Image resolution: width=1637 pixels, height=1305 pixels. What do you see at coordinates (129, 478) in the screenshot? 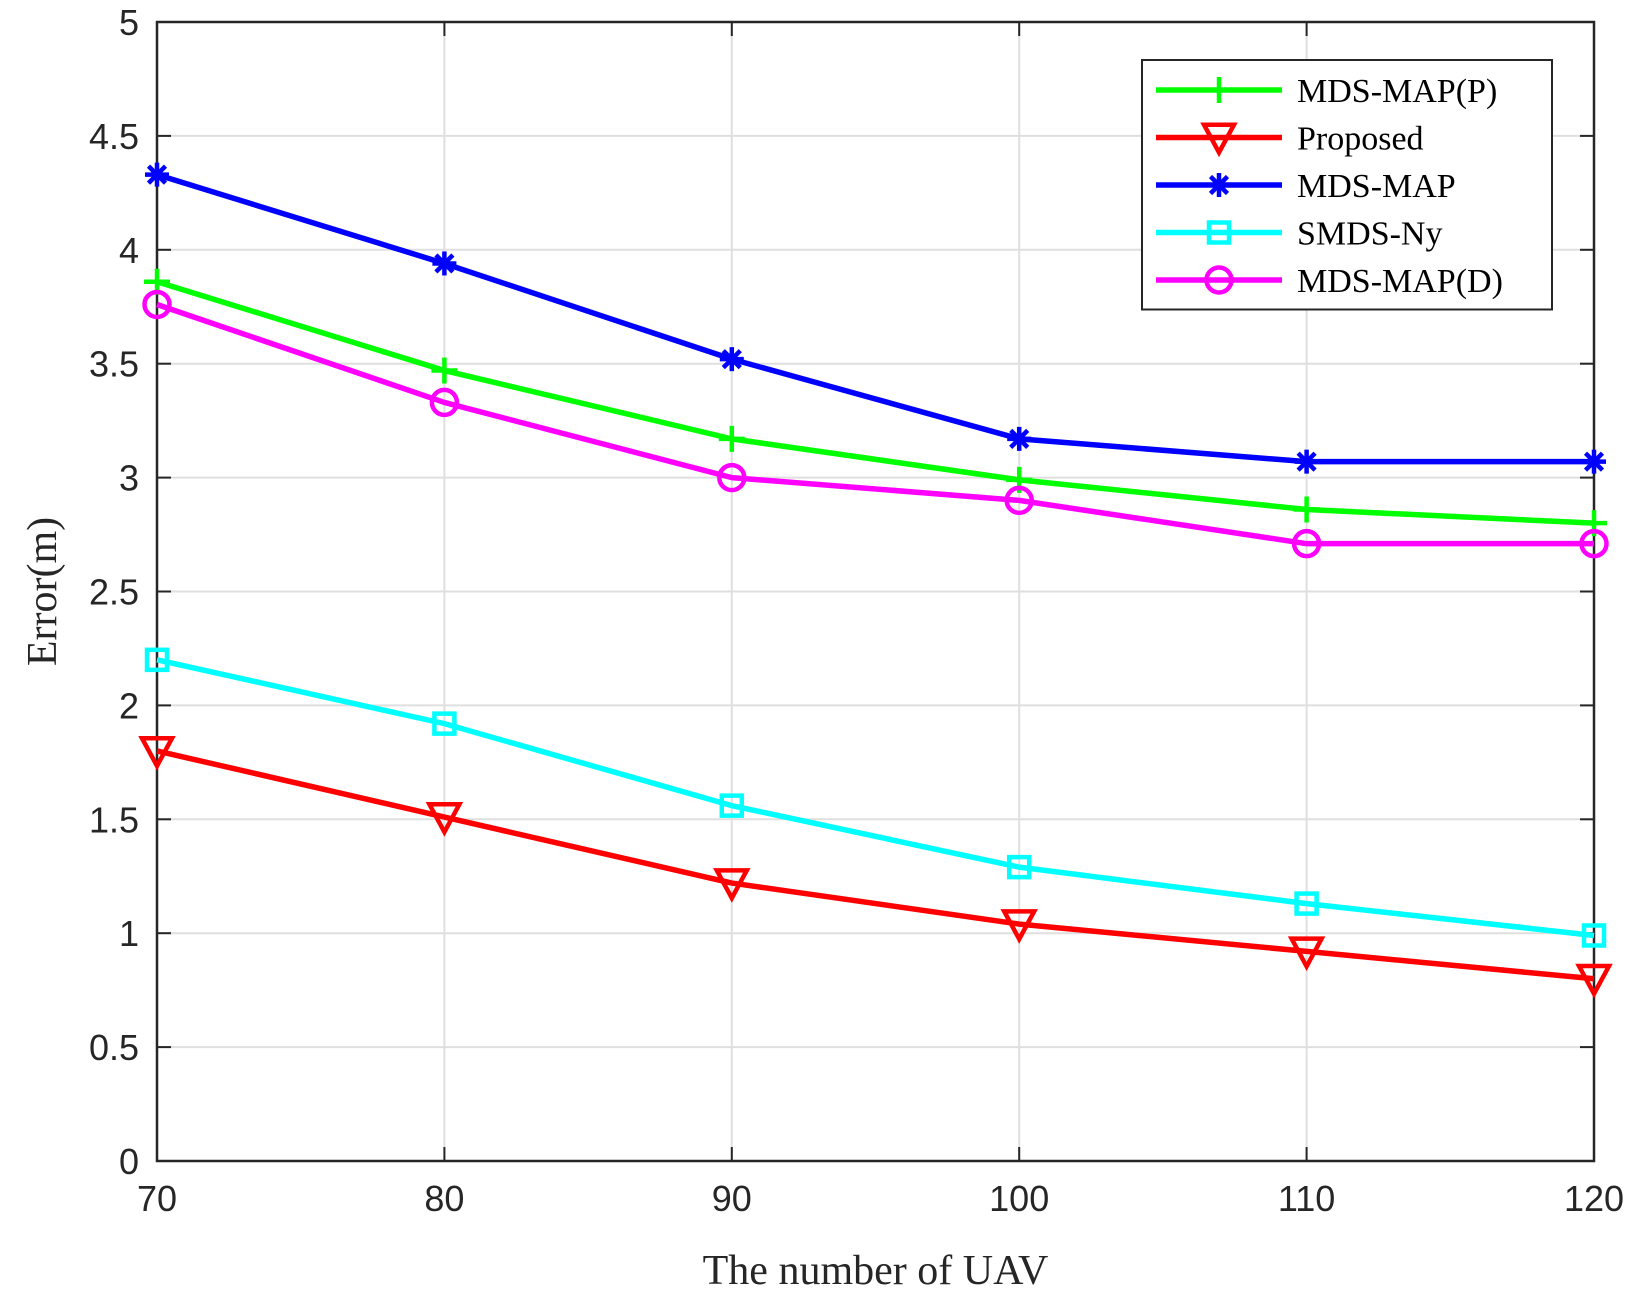
I see `y-tick-label: 3` at bounding box center [129, 478].